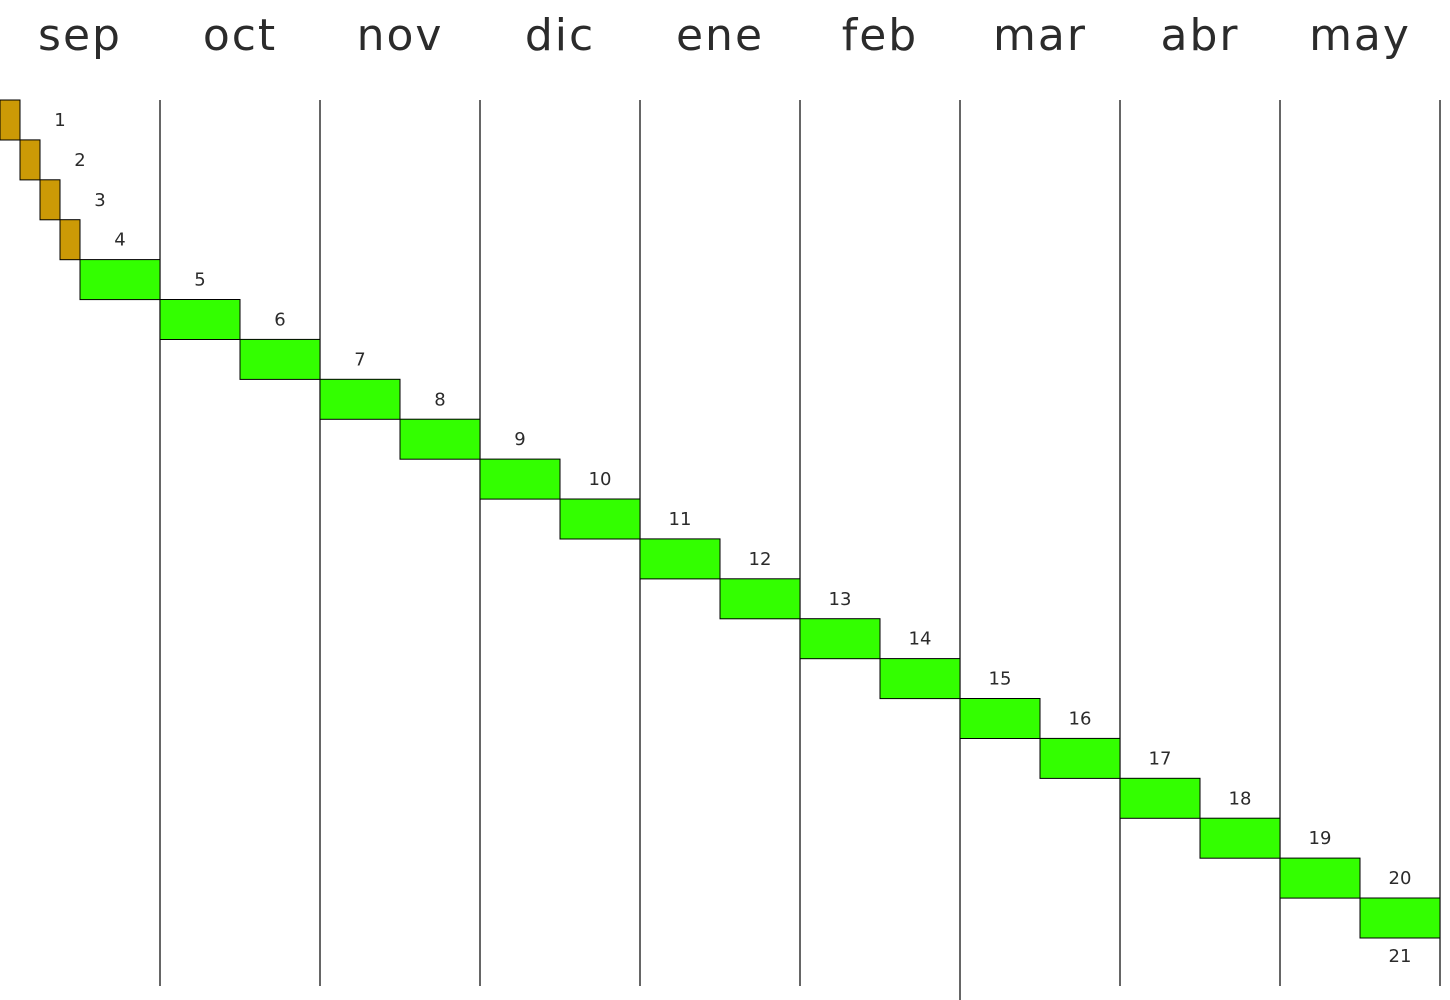 This screenshot has width=1450, height=1000. What do you see at coordinates (840, 599) in the screenshot?
I see `task-label-13: 13` at bounding box center [840, 599].